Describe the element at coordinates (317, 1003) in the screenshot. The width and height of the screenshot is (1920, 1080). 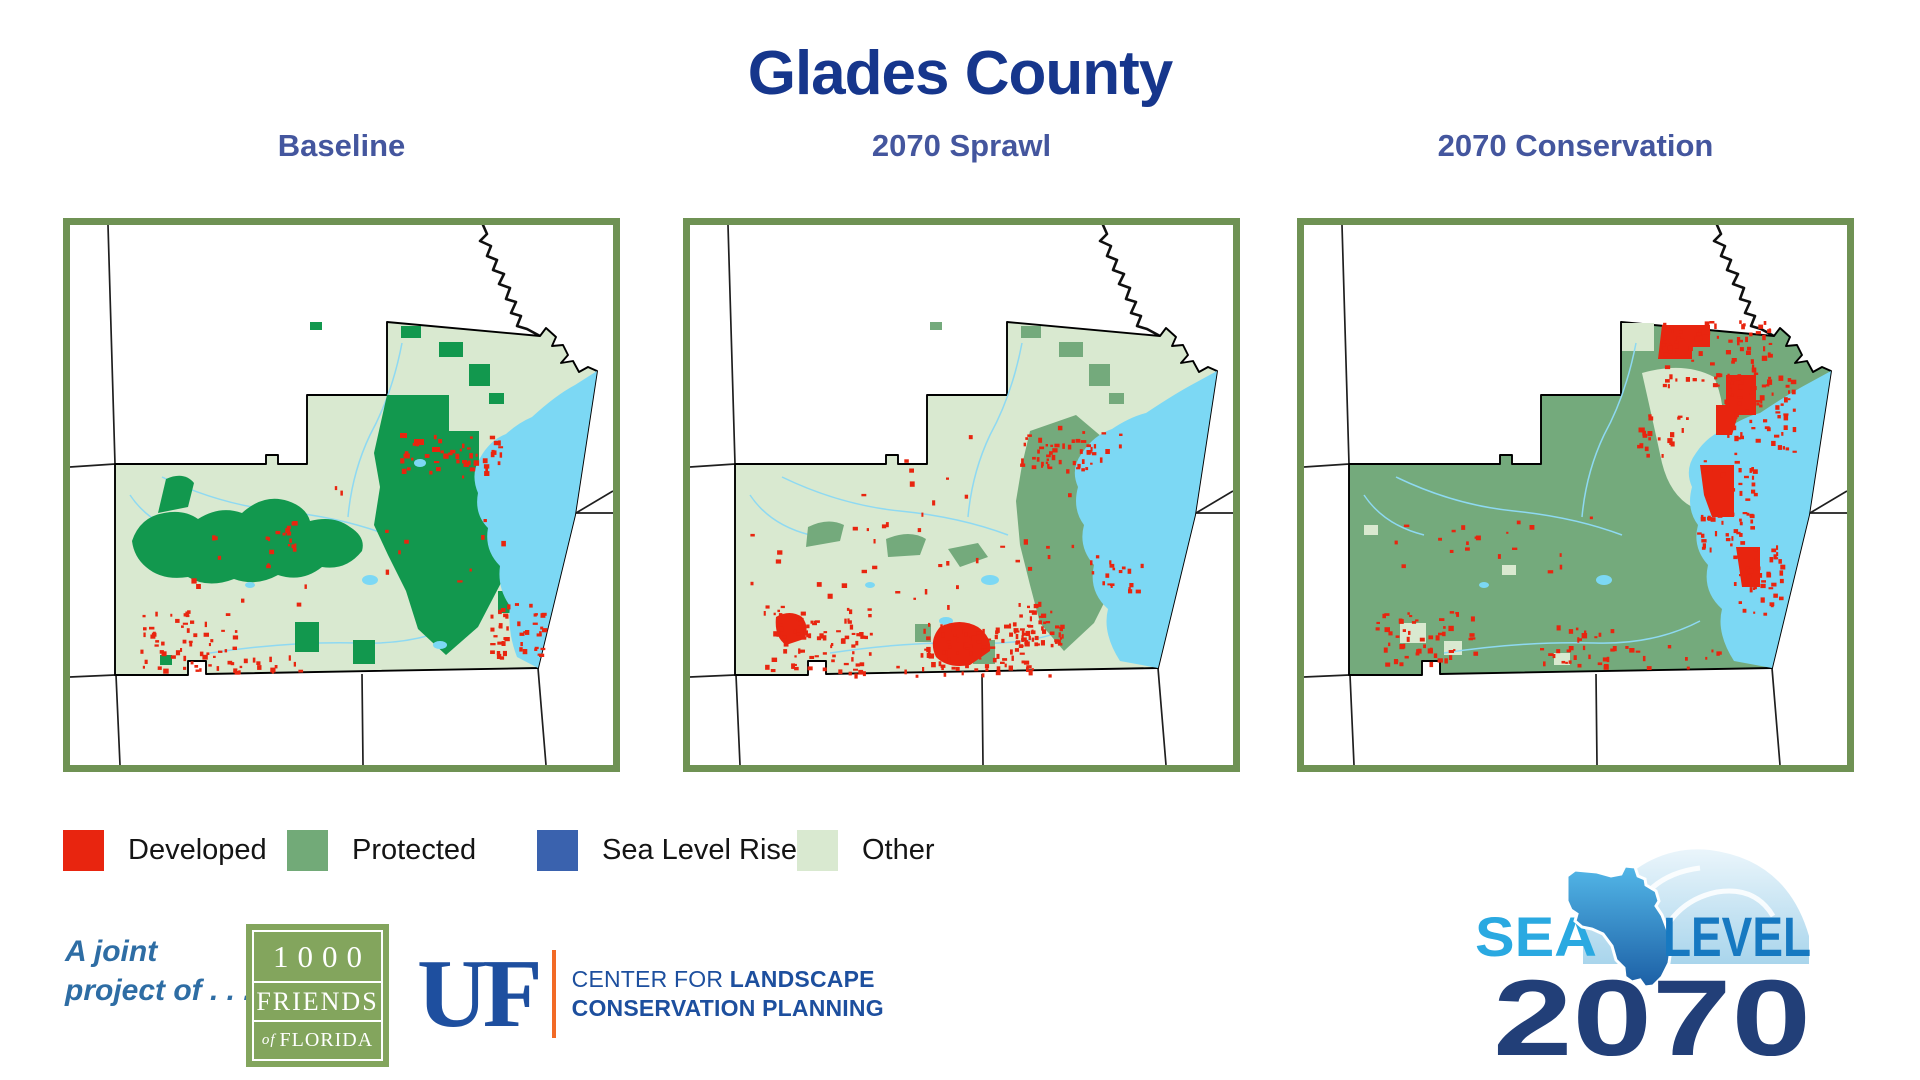
I see `friends-logo-friends: FRIENDS` at that location.